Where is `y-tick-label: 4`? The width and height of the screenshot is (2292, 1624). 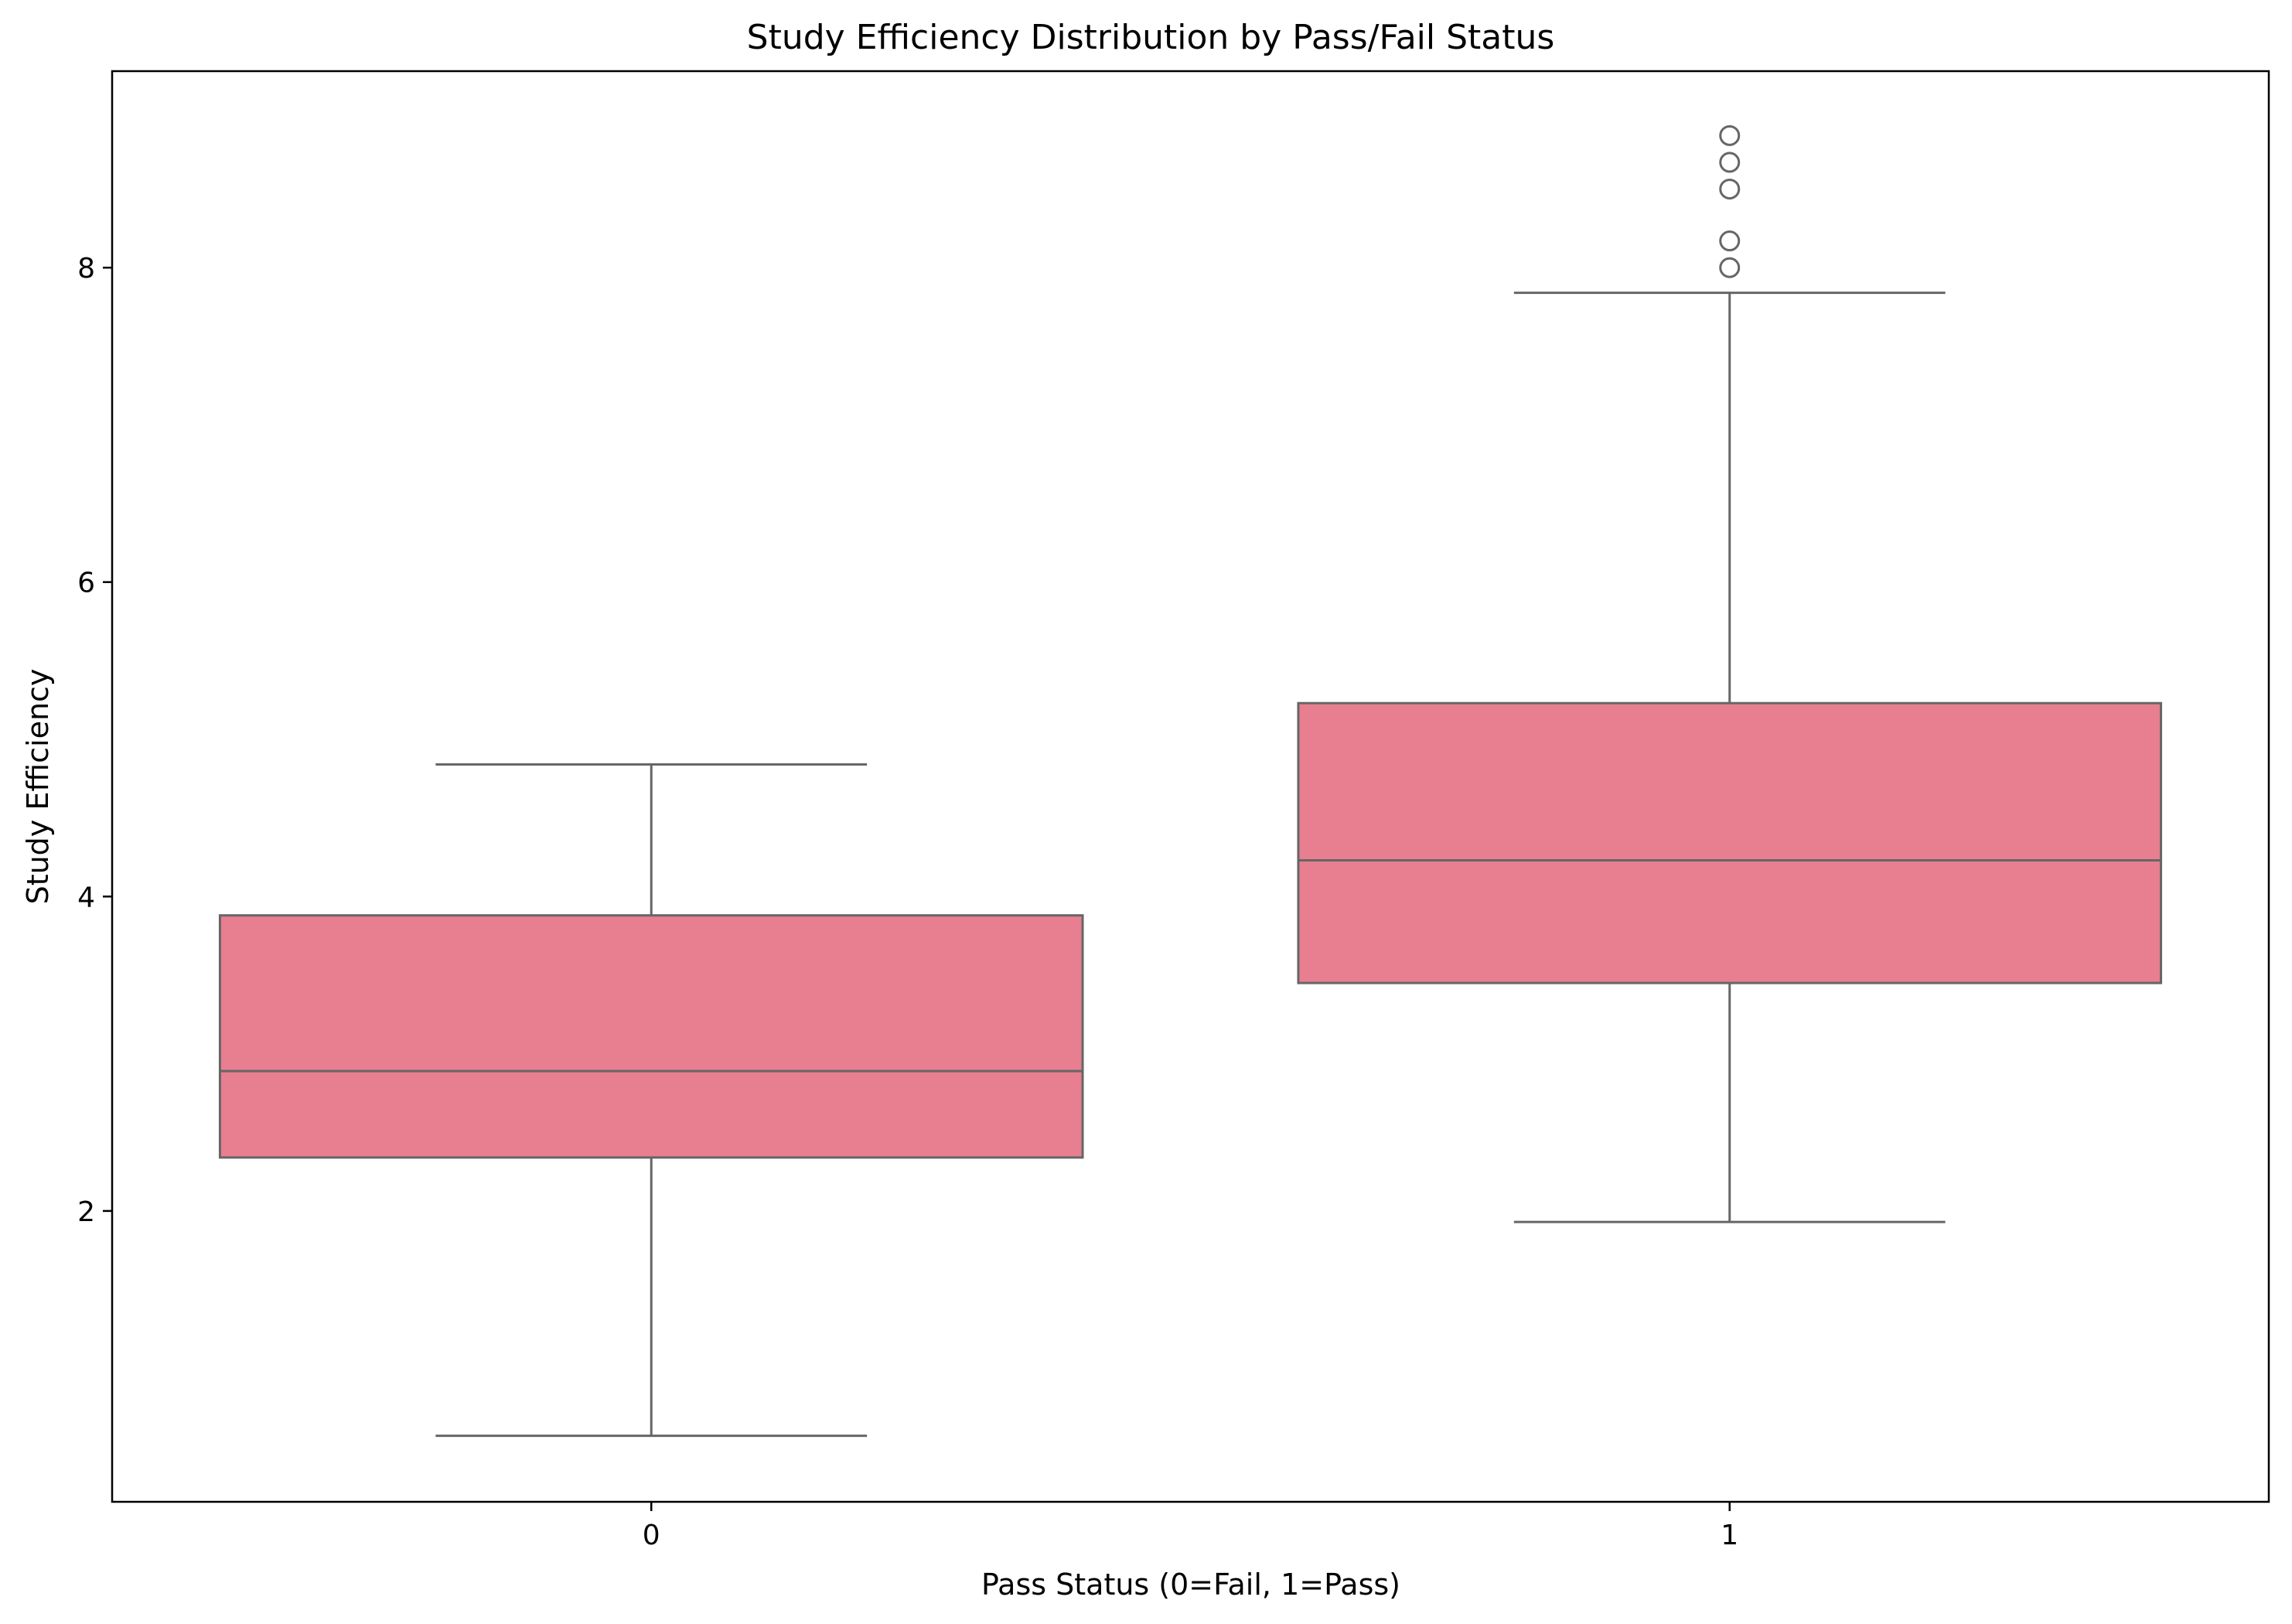 y-tick-label: 4 is located at coordinates (86, 897).